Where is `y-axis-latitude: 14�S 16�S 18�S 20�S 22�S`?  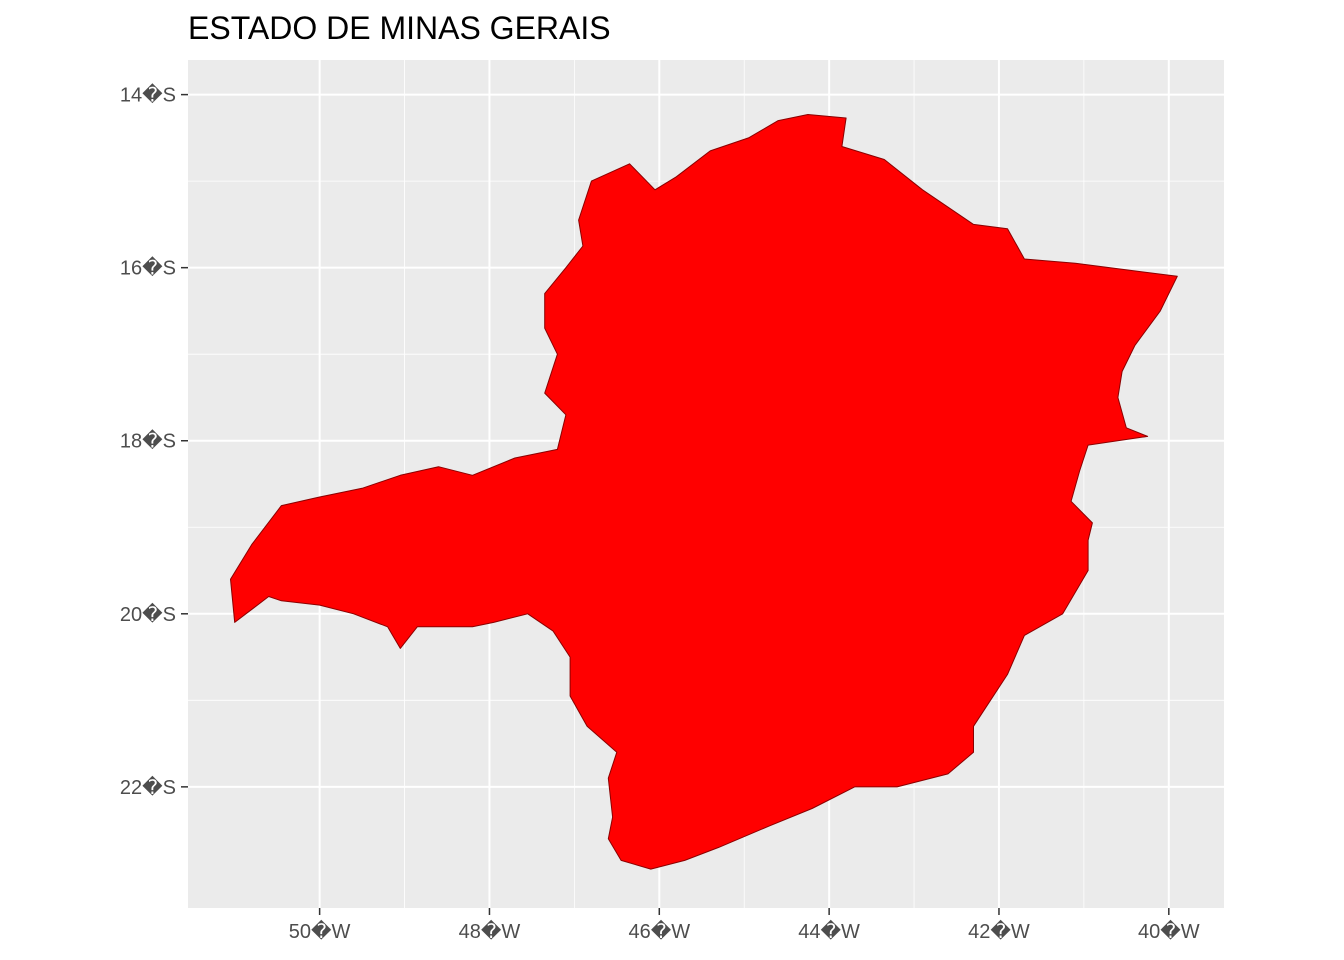
y-axis-latitude: 14�S 16�S 18�S 20�S 22�S is located at coordinates (154, 441).